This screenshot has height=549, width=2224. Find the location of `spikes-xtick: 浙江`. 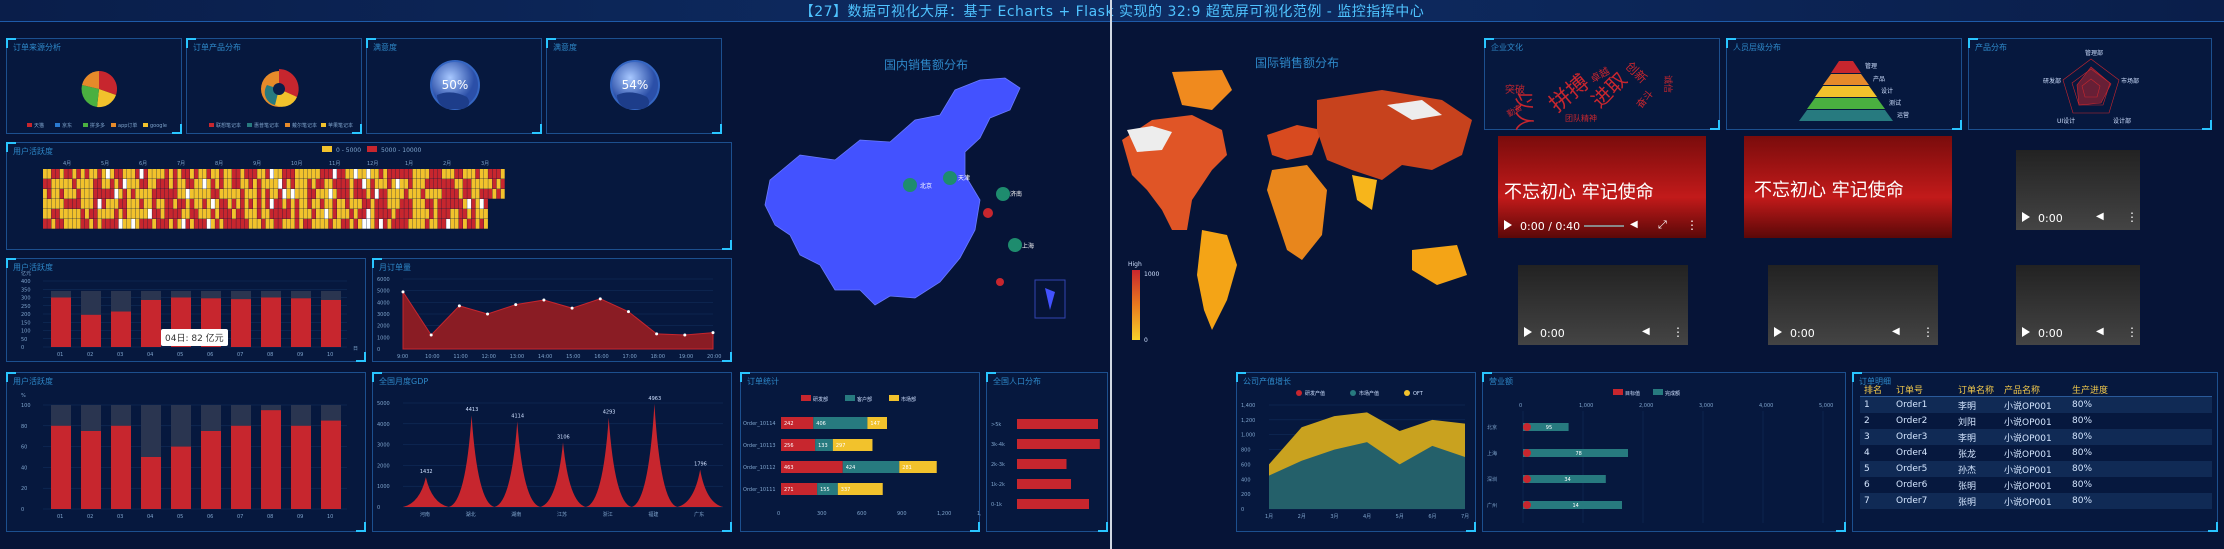

spikes-xtick: 浙江 is located at coordinates (608, 514).